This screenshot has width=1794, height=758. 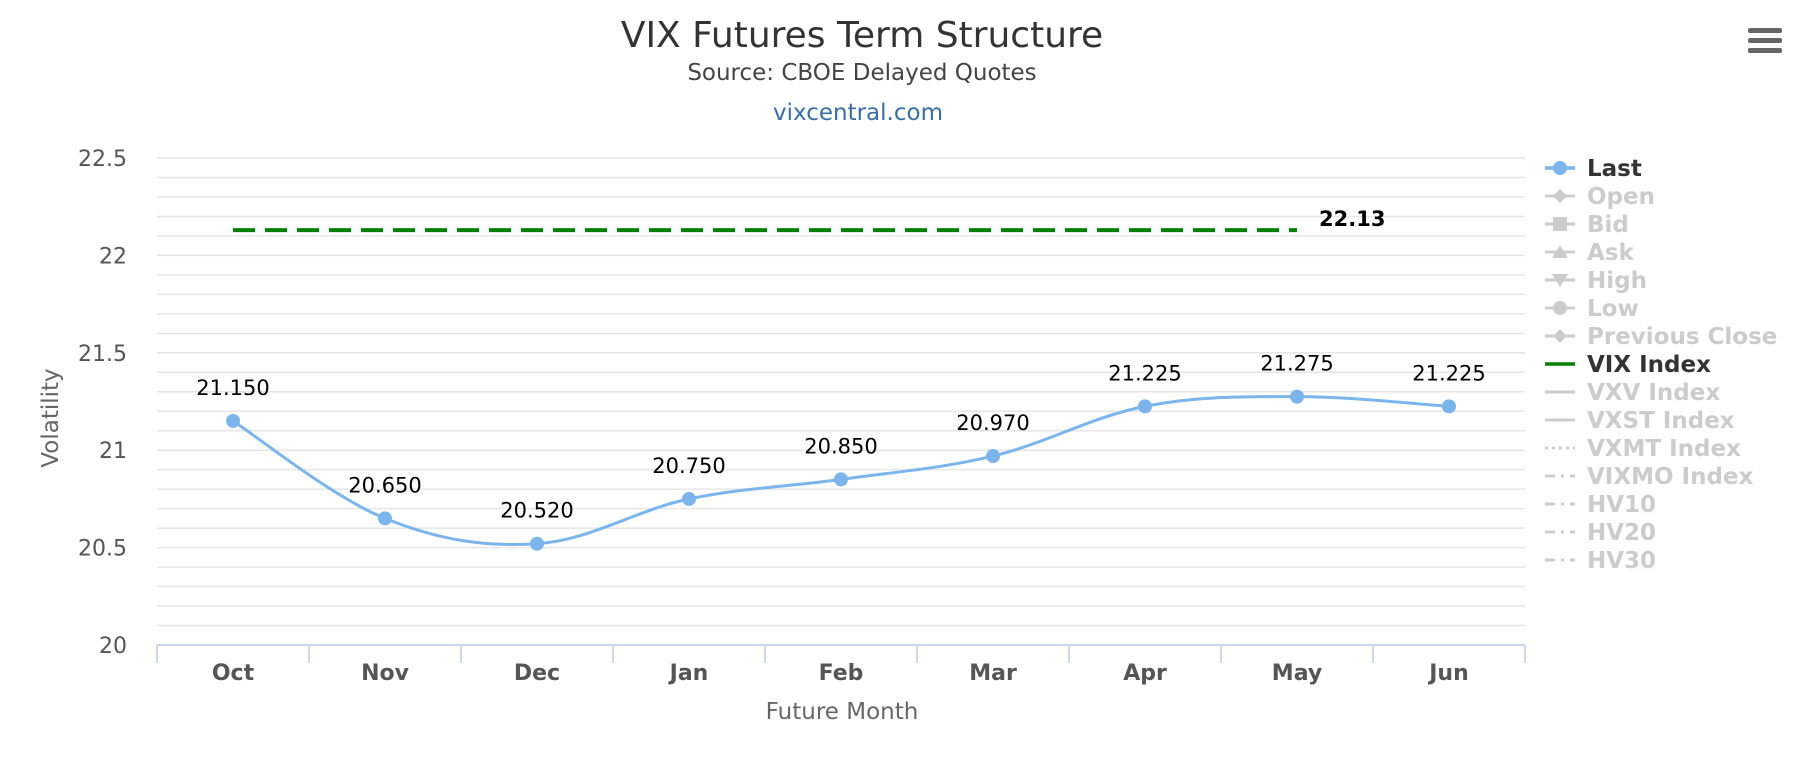 I want to click on legend-label: Bid, so click(x=1608, y=225).